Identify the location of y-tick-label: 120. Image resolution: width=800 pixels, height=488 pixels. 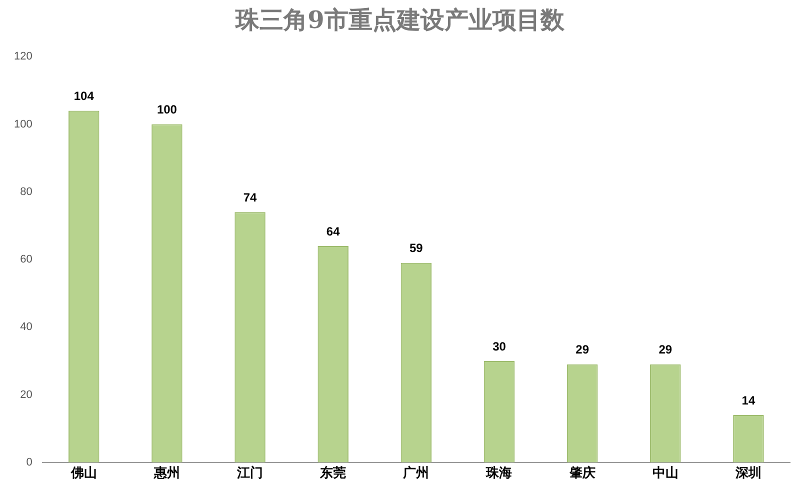
(23, 56).